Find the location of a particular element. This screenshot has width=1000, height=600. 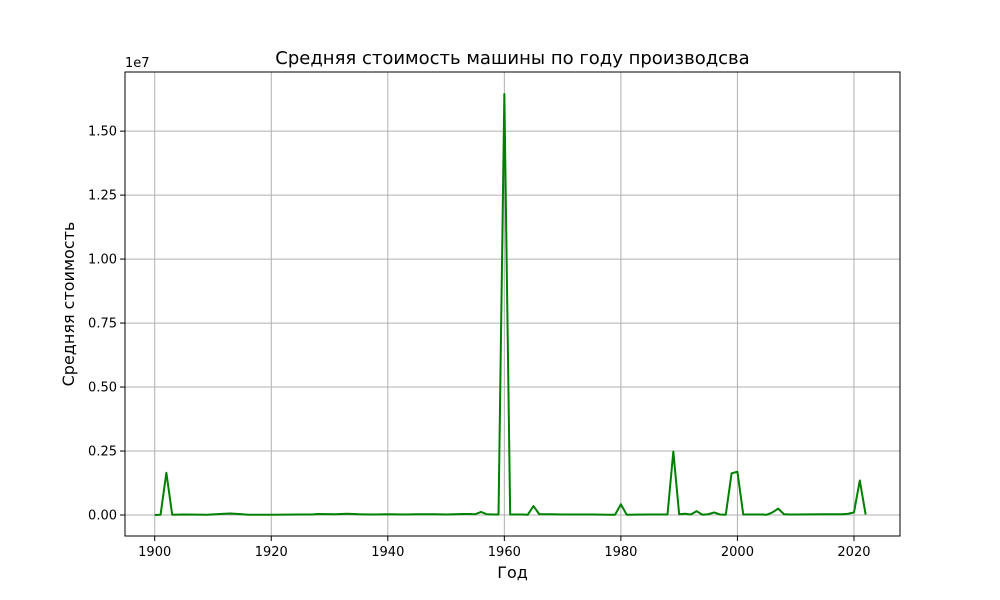

x-tick-label: 1980 is located at coordinates (620, 552).